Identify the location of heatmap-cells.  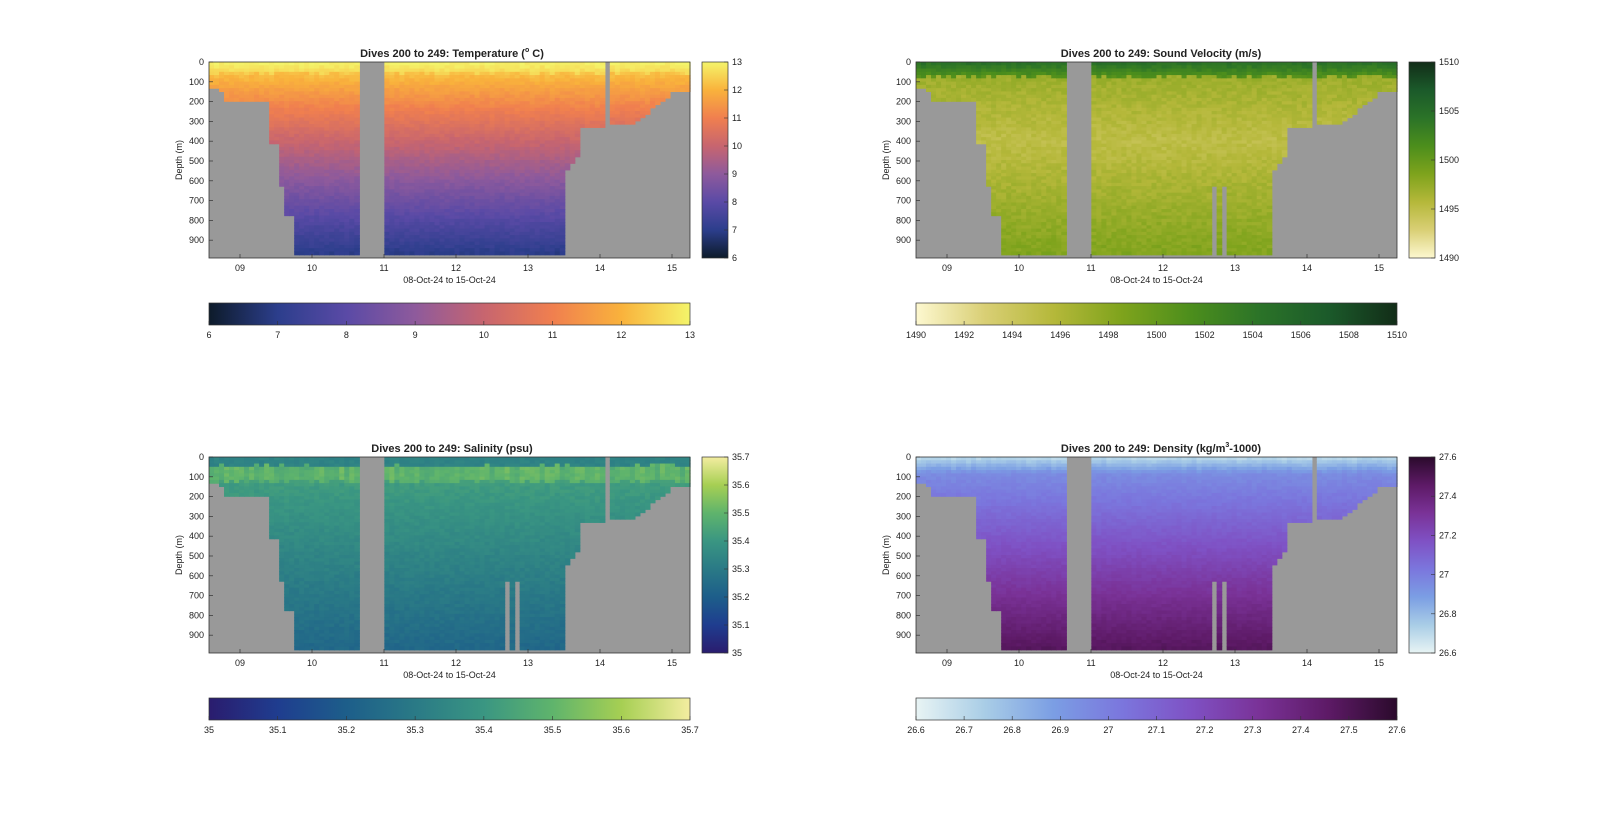
(450, 159).